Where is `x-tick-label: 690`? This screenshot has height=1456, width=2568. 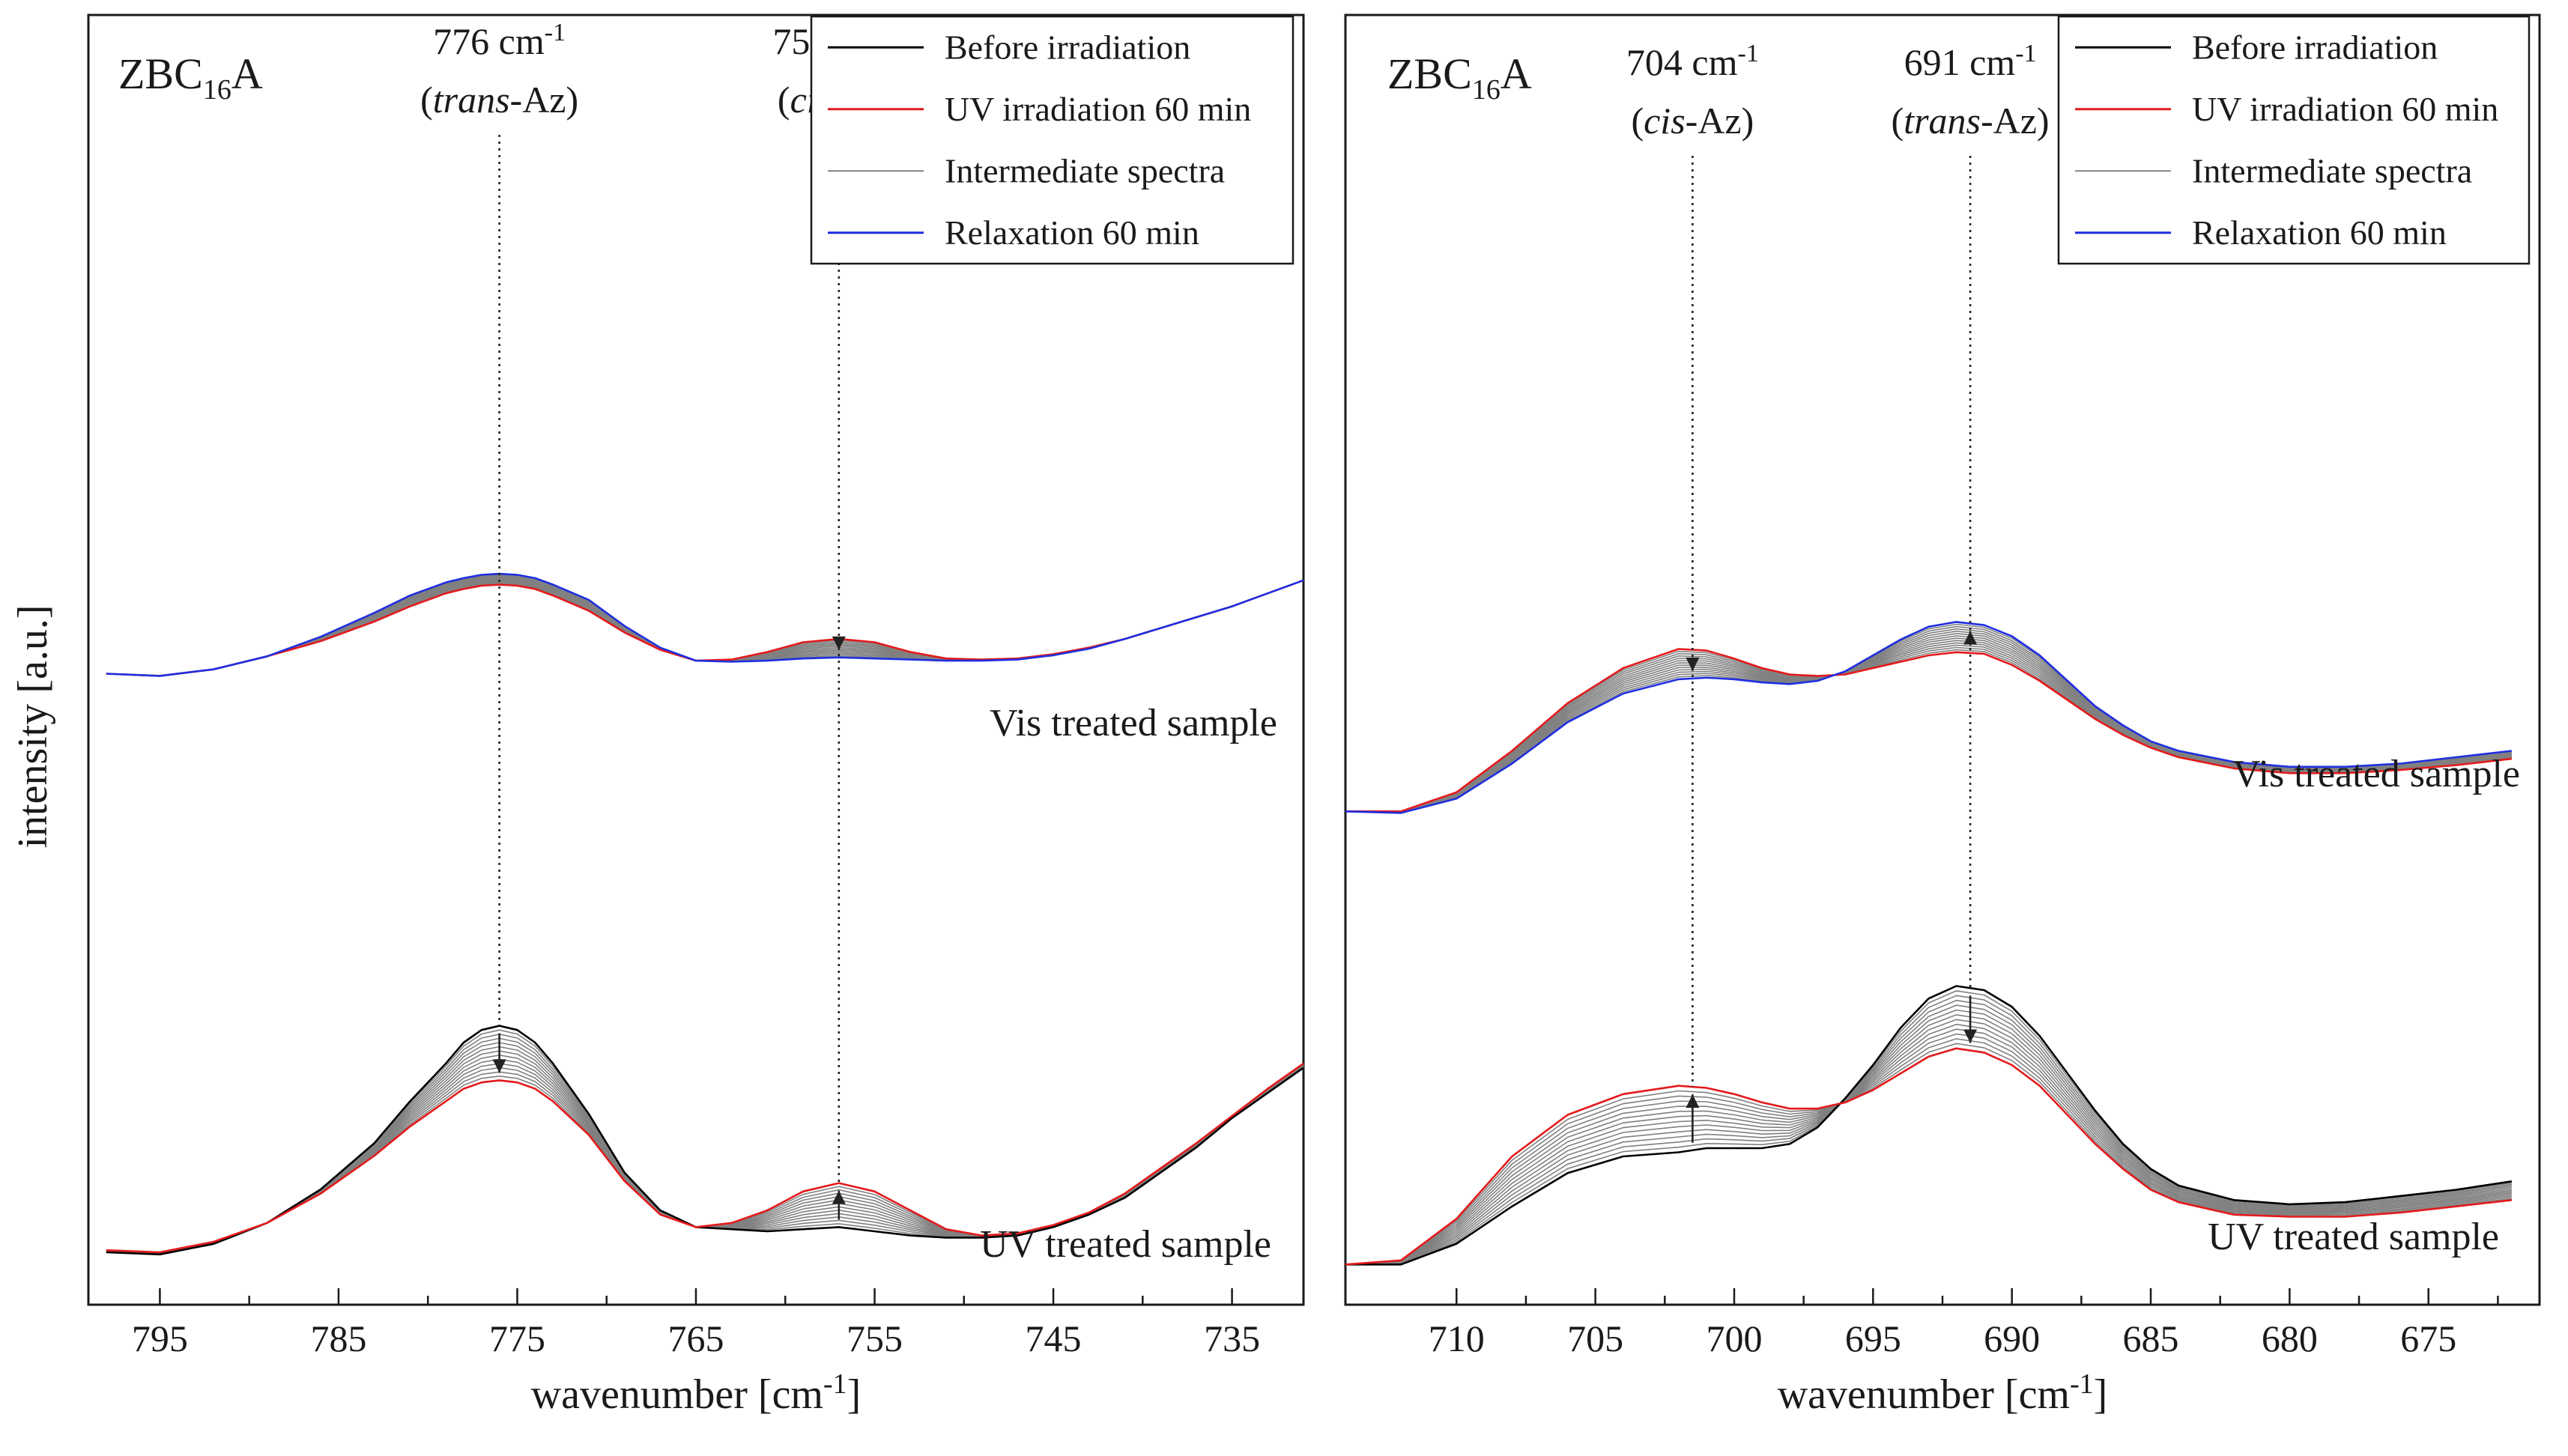 x-tick-label: 690 is located at coordinates (2012, 1338).